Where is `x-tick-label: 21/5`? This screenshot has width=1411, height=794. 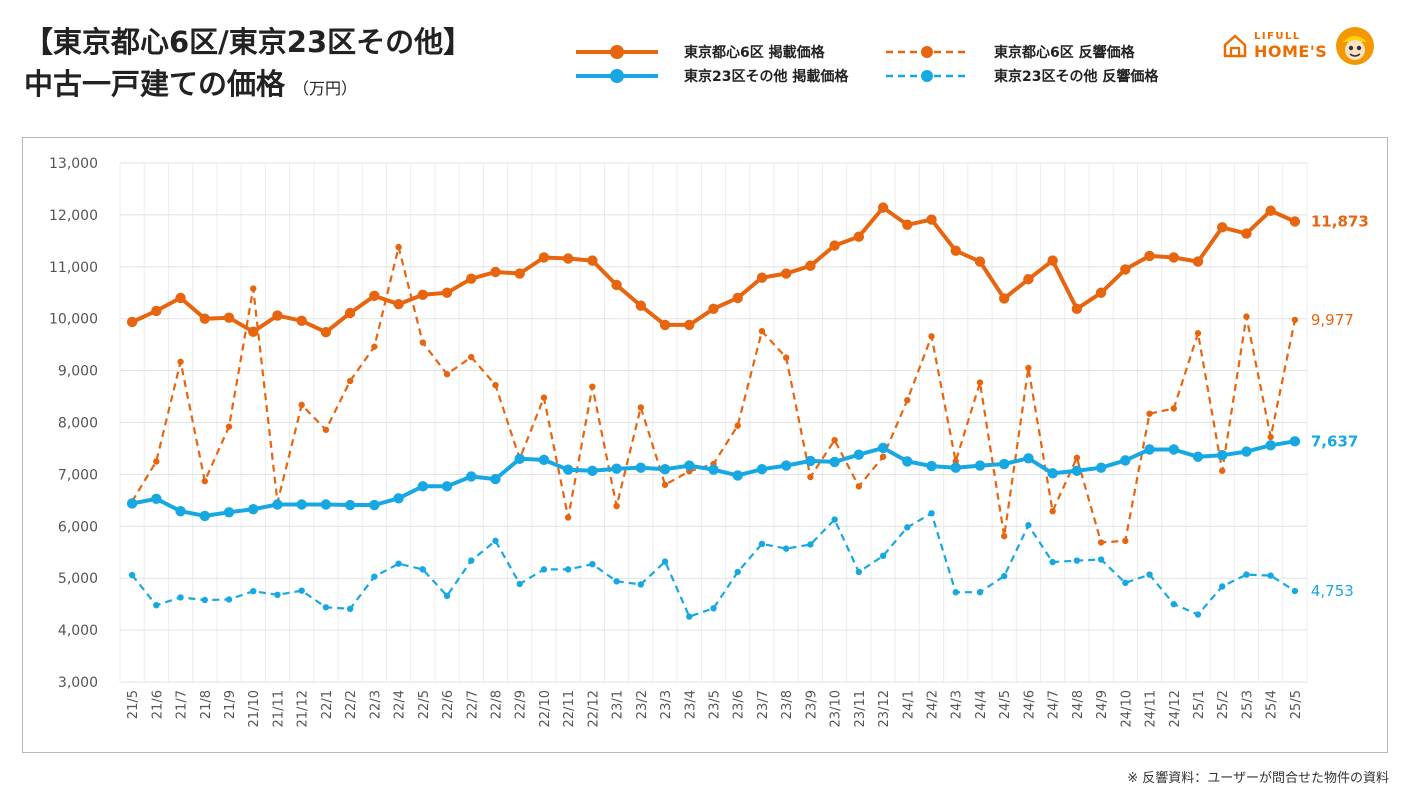 x-tick-label: 21/5 is located at coordinates (133, 704).